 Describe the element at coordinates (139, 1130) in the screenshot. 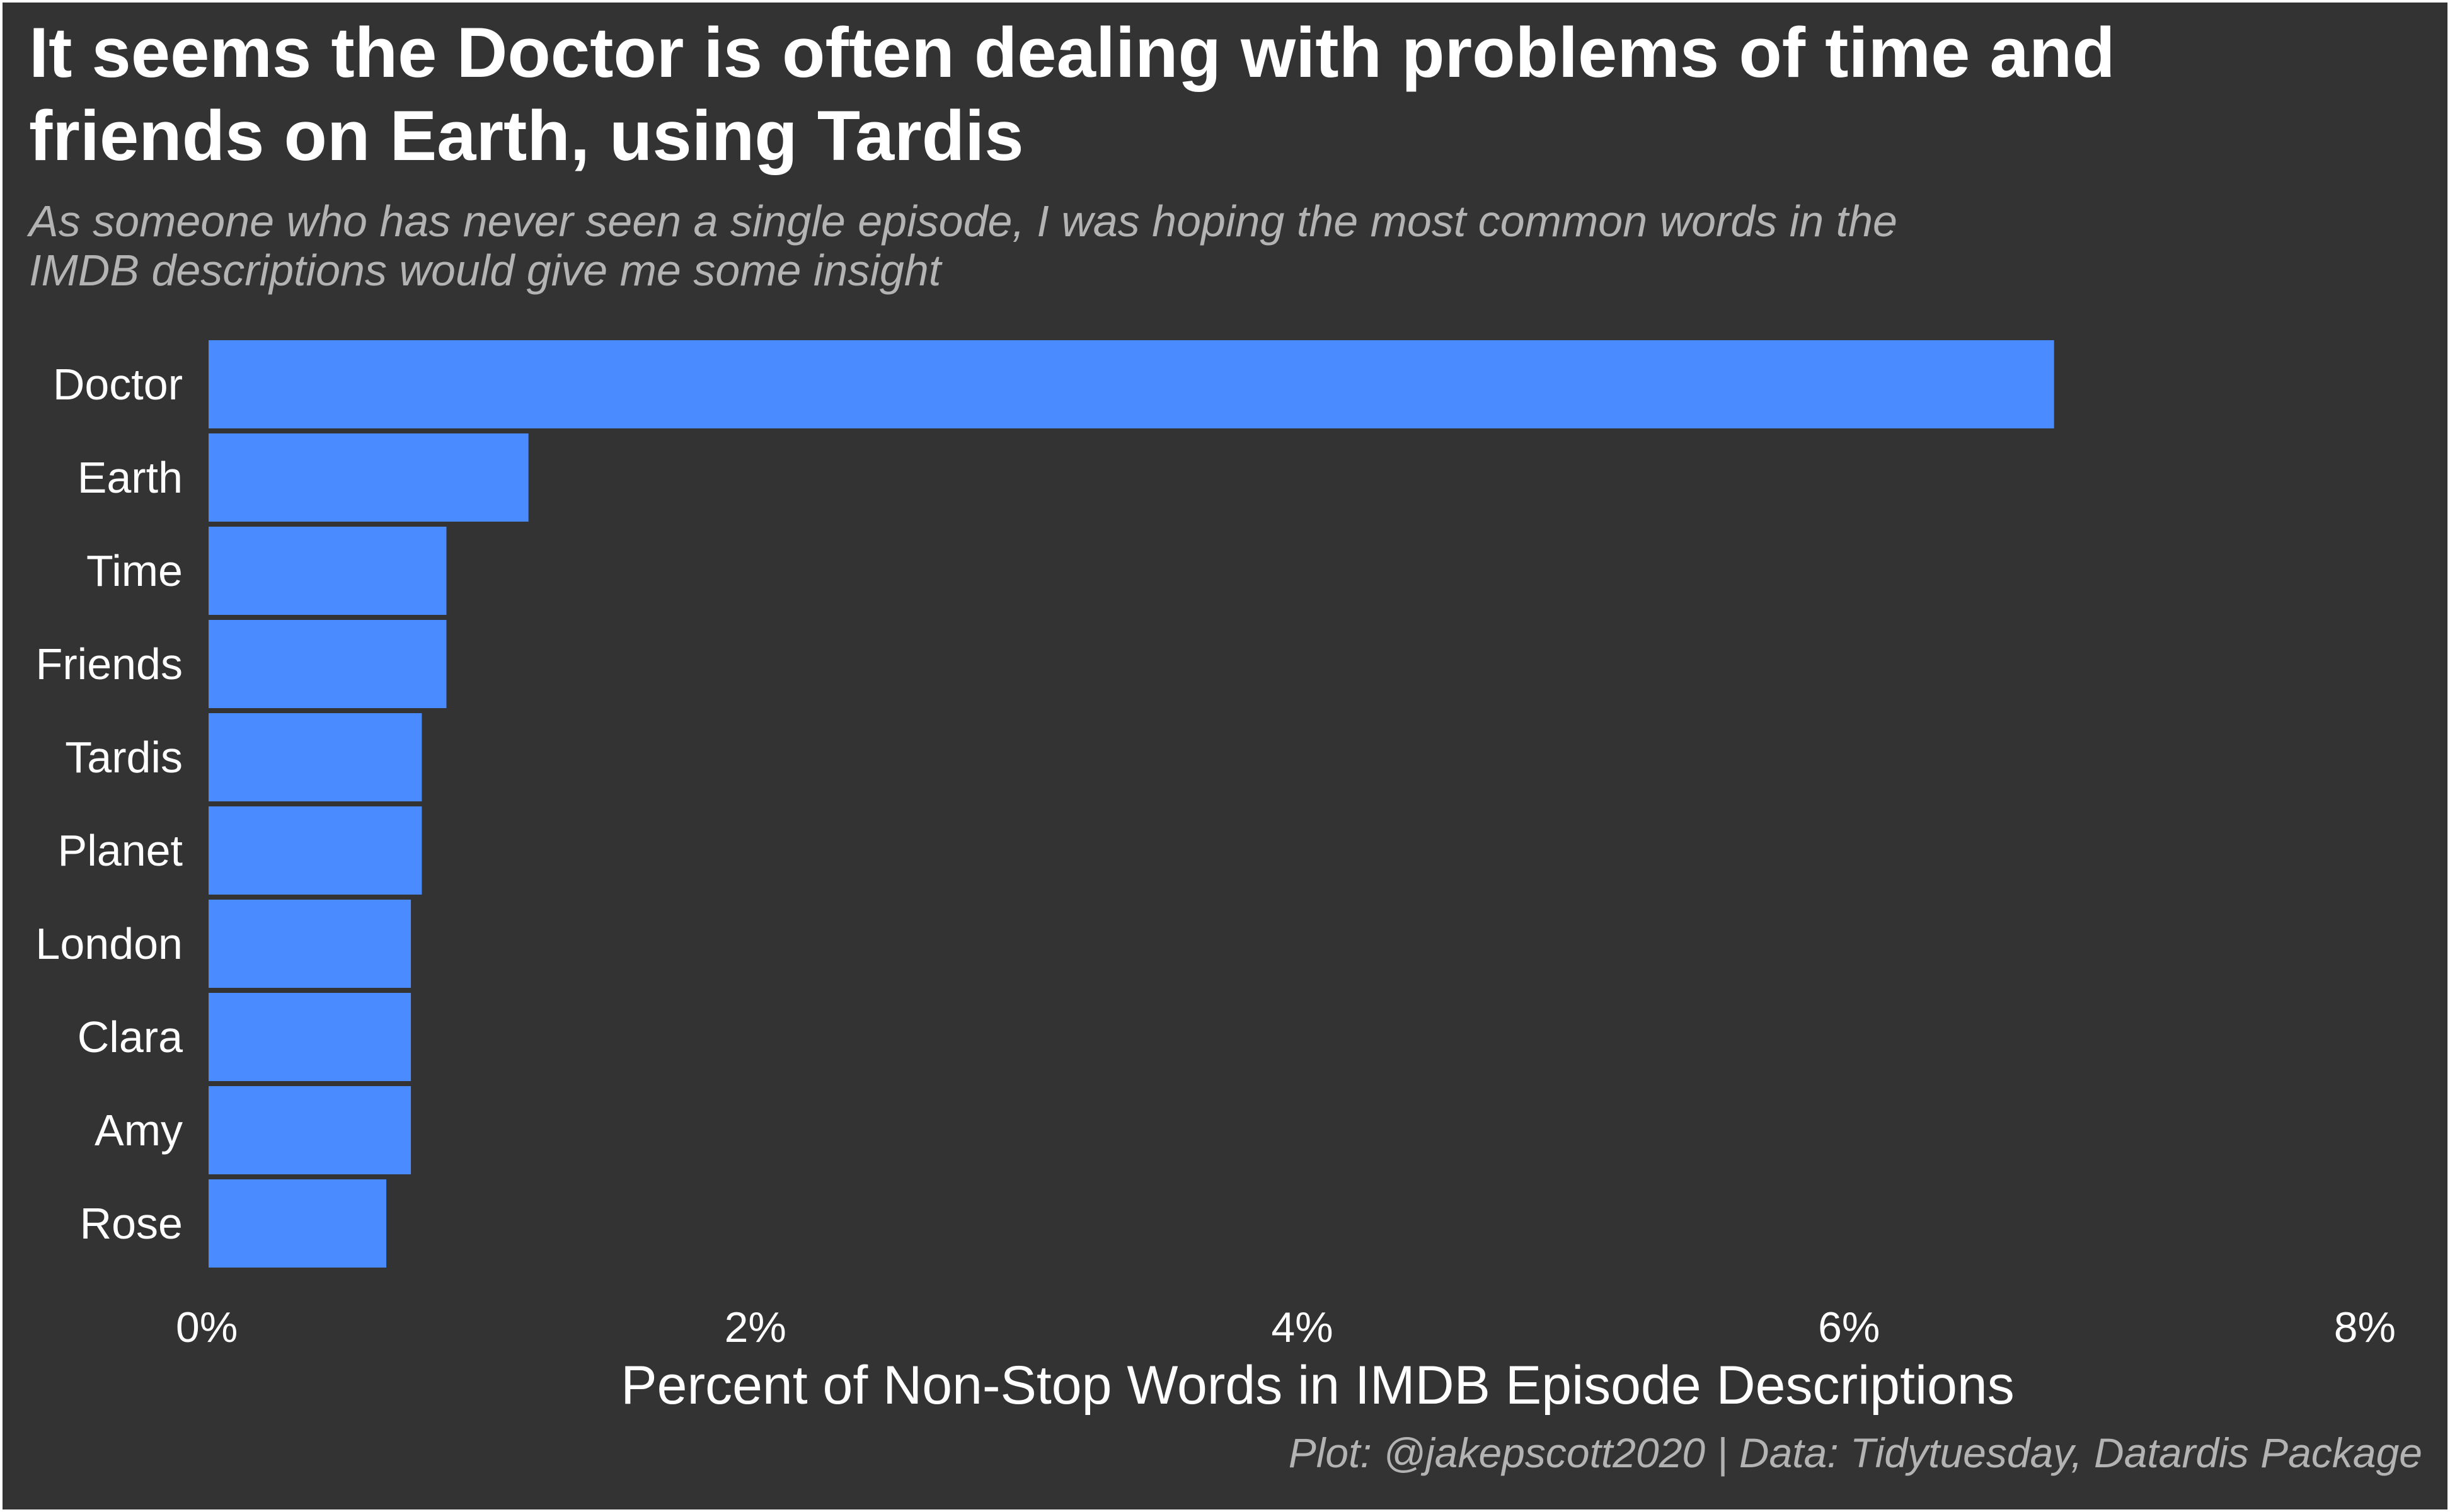

I see `category-label-amy: Amy` at that location.